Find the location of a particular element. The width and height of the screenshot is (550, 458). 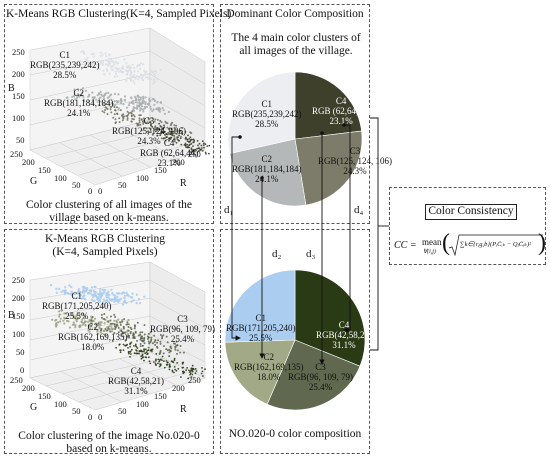

top-g-tick: 250 is located at coordinates (16, 154).